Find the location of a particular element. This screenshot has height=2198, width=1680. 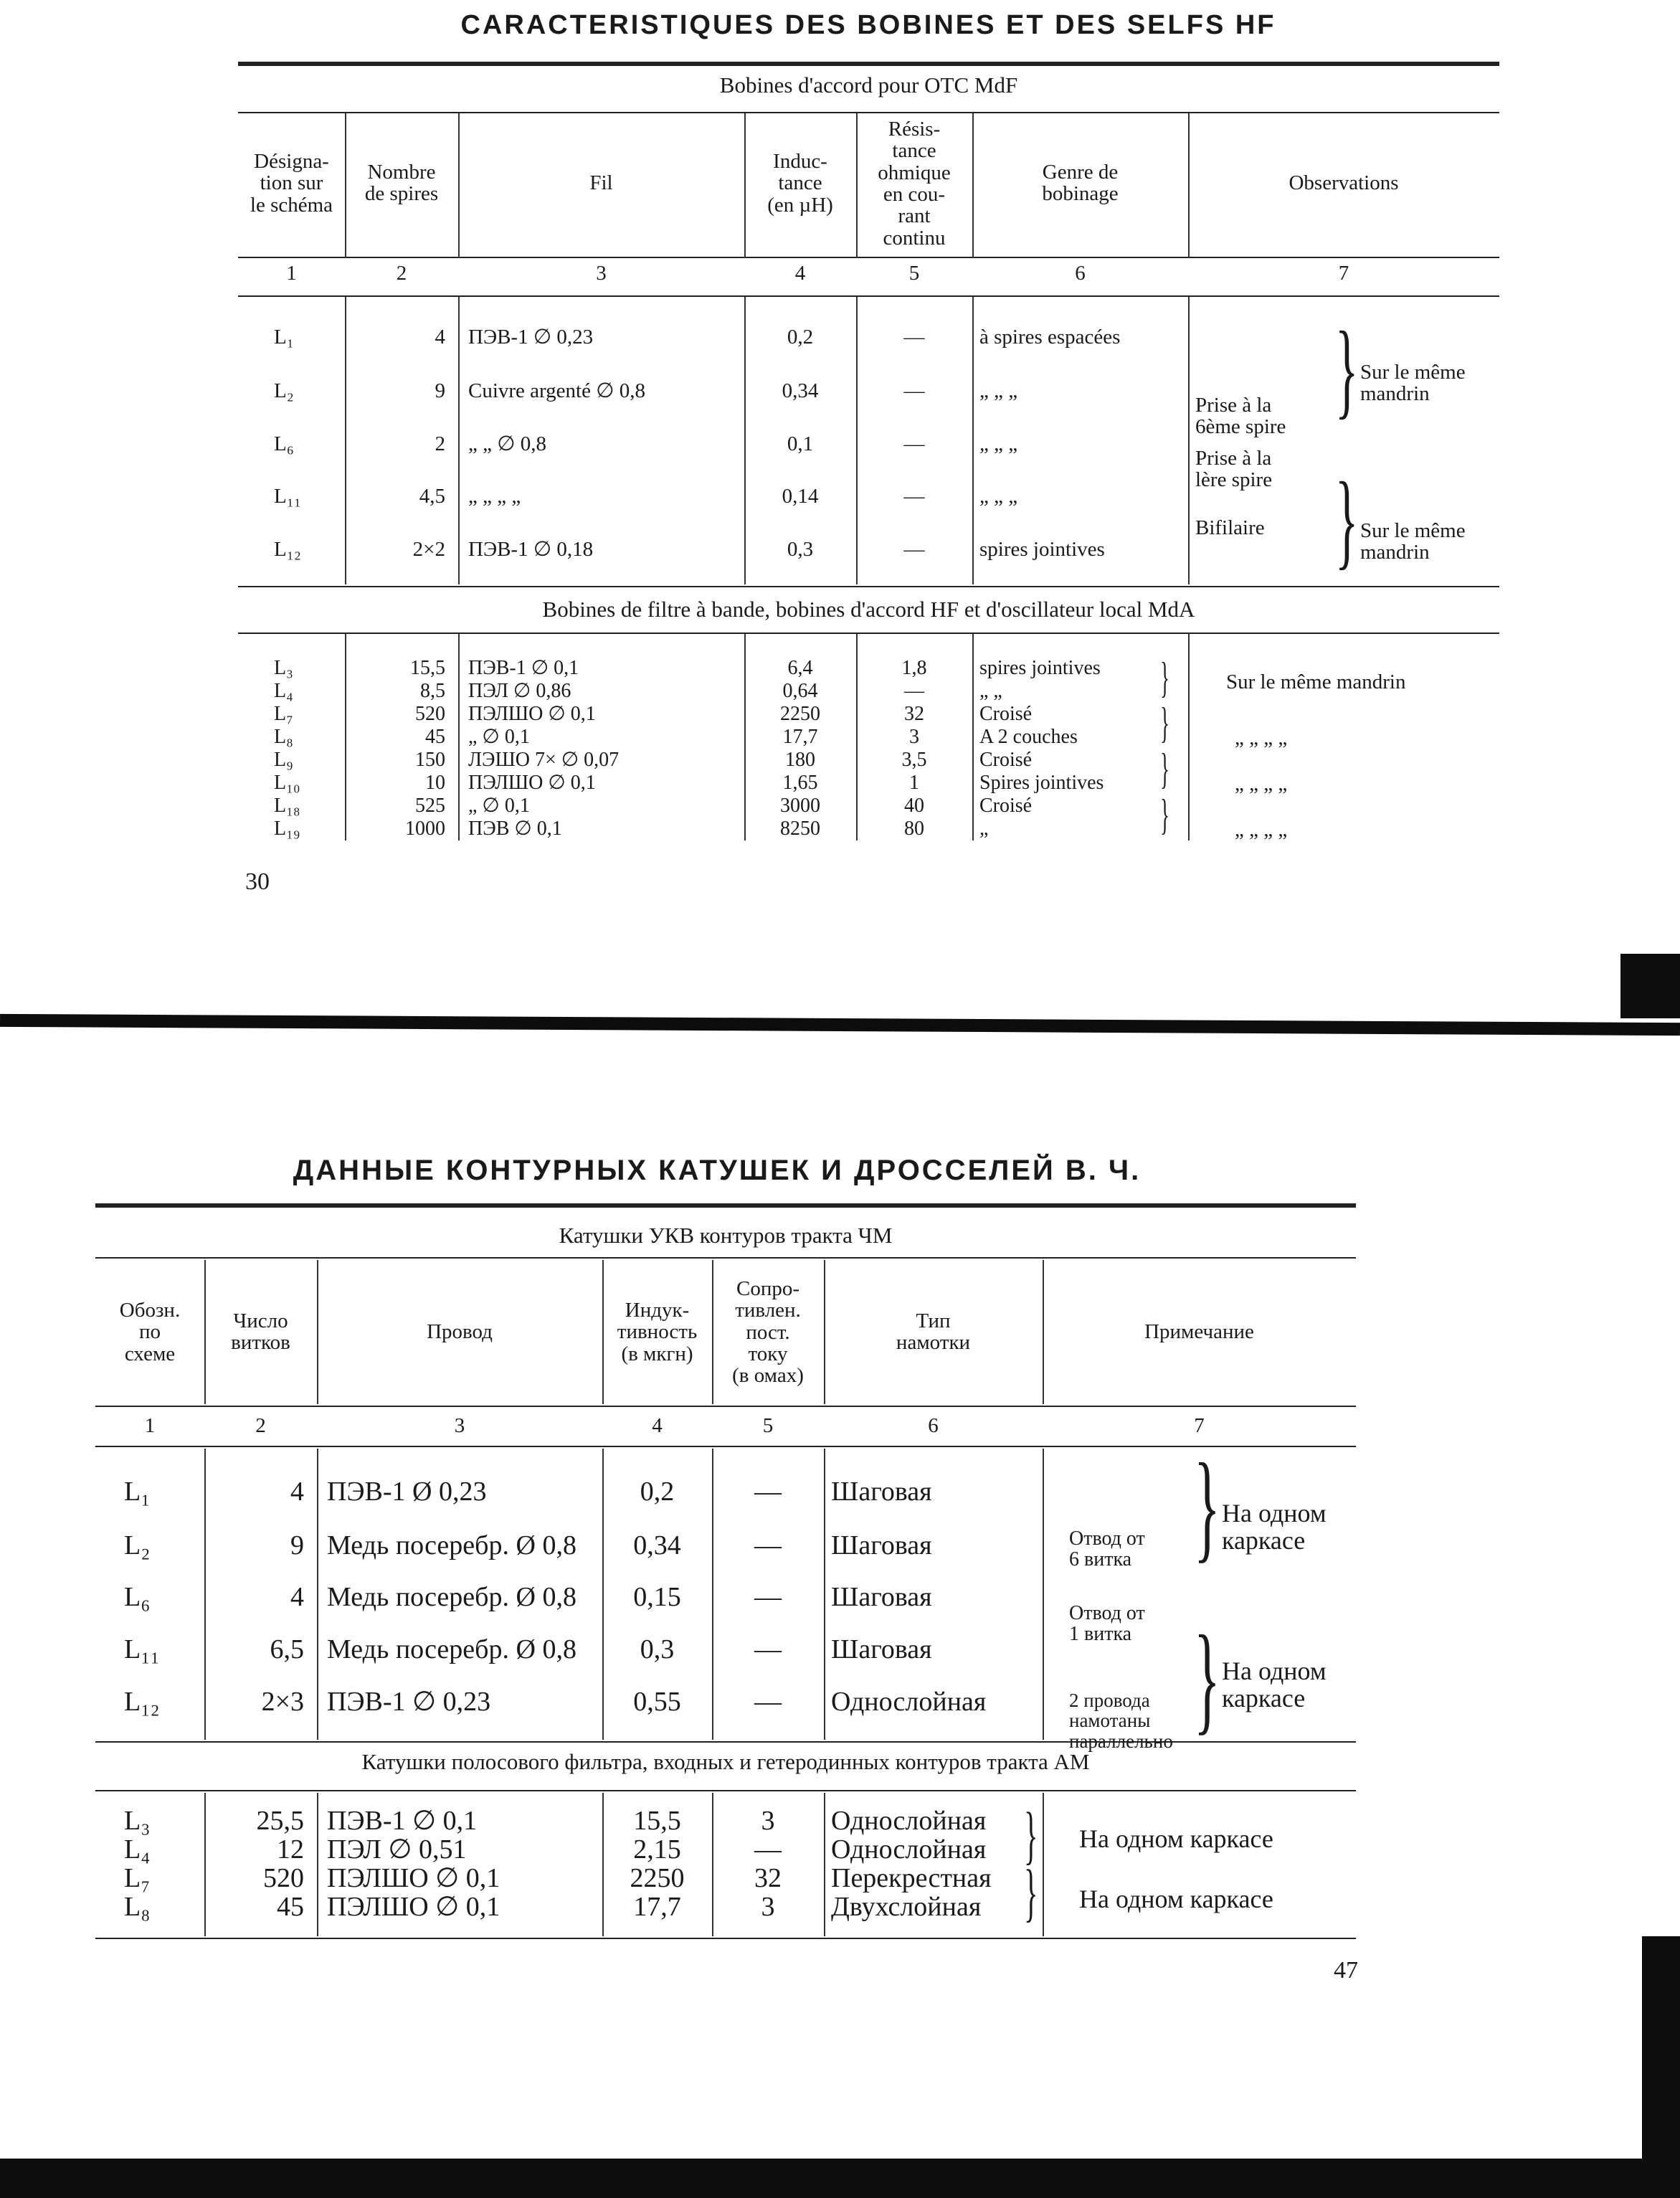

row-wire: ПЭВ-1 ∅ 0,23 is located at coordinates (409, 1702).